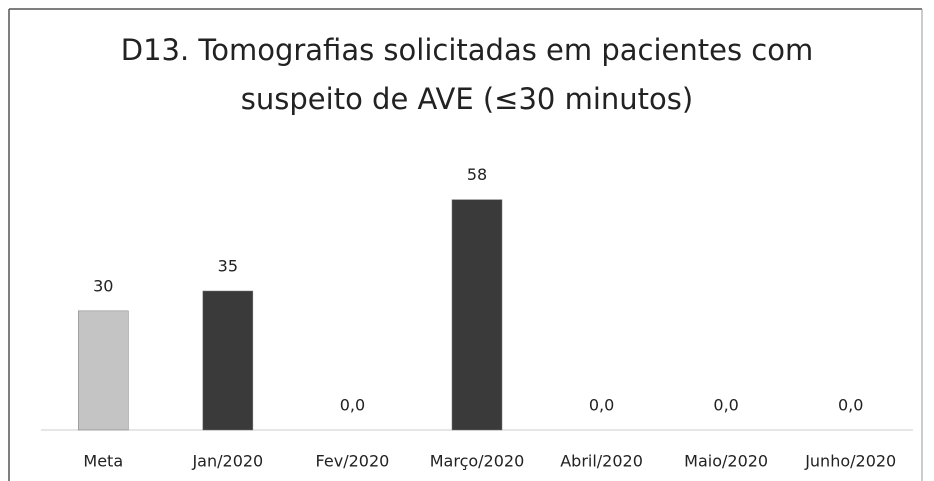  I want to click on x-tick-label: Meta, so click(103, 461).